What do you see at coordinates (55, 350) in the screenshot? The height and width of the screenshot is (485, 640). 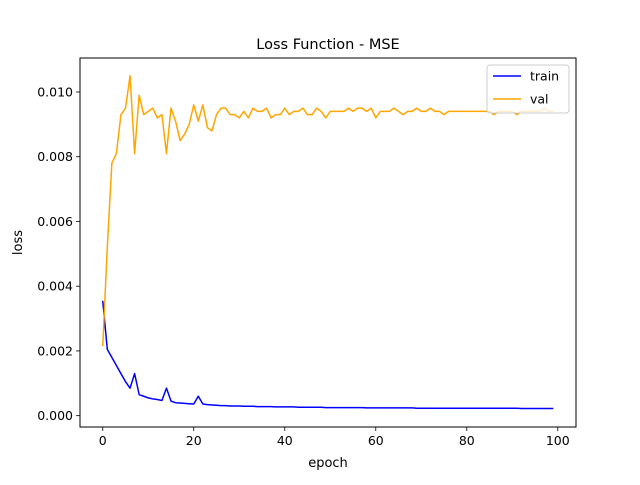 I see `y-tick-label: 0.002` at bounding box center [55, 350].